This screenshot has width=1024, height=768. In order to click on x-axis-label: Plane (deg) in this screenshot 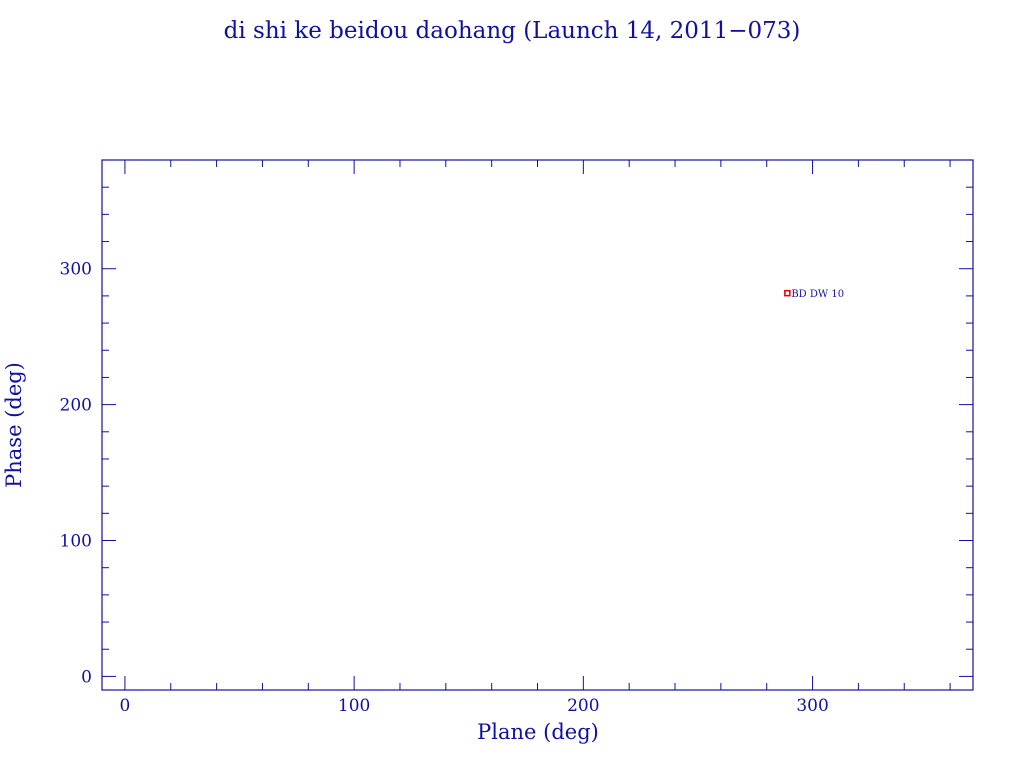, I will do `click(538, 732)`.